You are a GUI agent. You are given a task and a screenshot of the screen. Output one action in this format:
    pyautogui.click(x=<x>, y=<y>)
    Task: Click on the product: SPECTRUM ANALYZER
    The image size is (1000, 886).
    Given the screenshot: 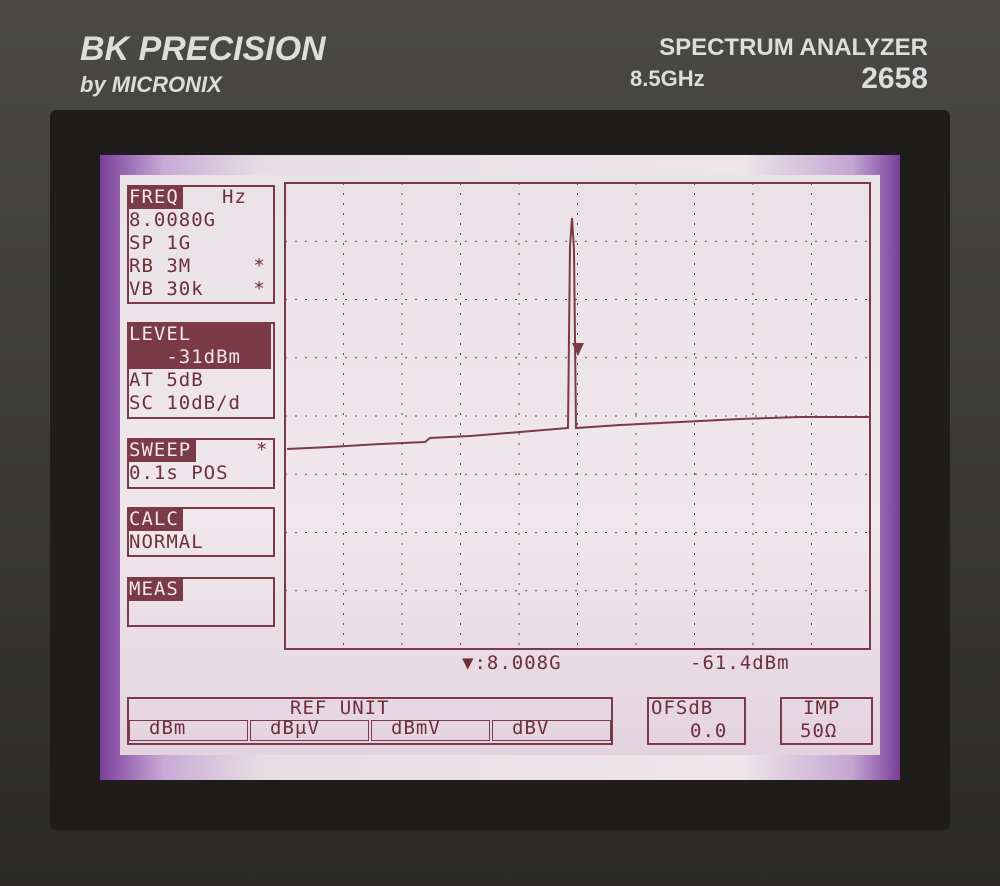 What is the action you would take?
    pyautogui.click(x=793, y=47)
    